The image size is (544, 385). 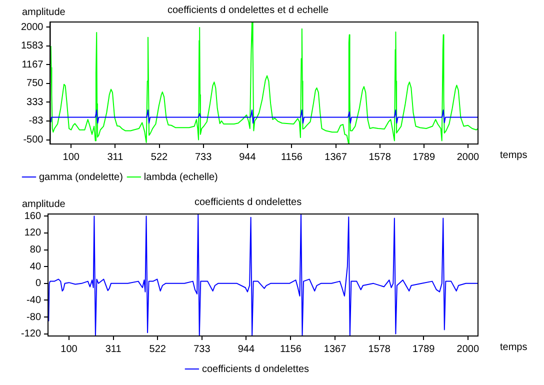 I want to click on y-tick-label: 160, so click(x=33, y=216).